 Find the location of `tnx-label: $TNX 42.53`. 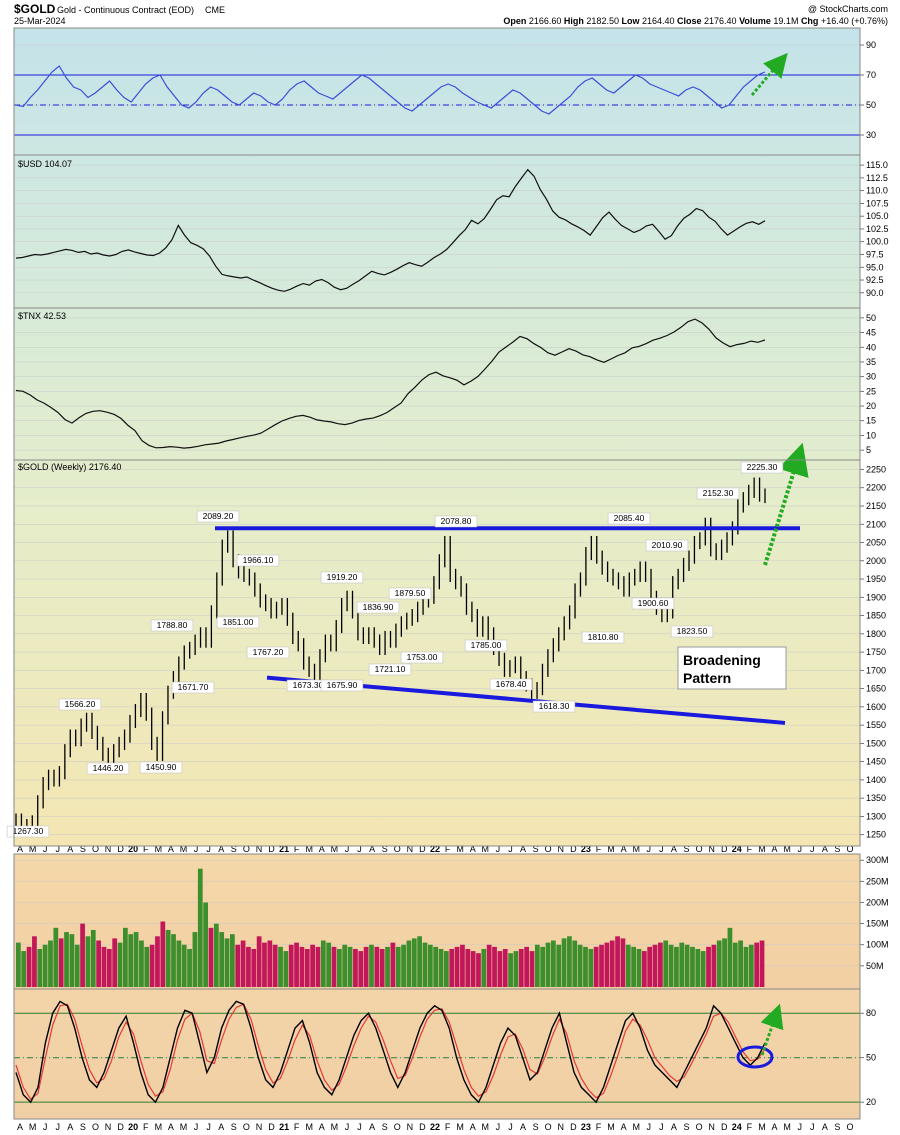

tnx-label: $TNX 42.53 is located at coordinates (42, 316).